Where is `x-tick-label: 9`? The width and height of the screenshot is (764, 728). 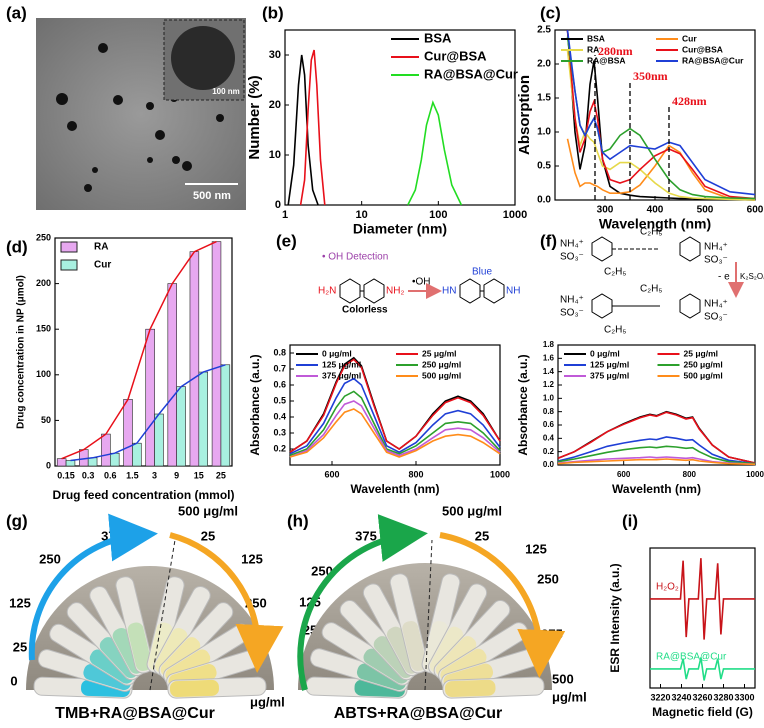
x-tick-label: 9 is located at coordinates (176, 475).